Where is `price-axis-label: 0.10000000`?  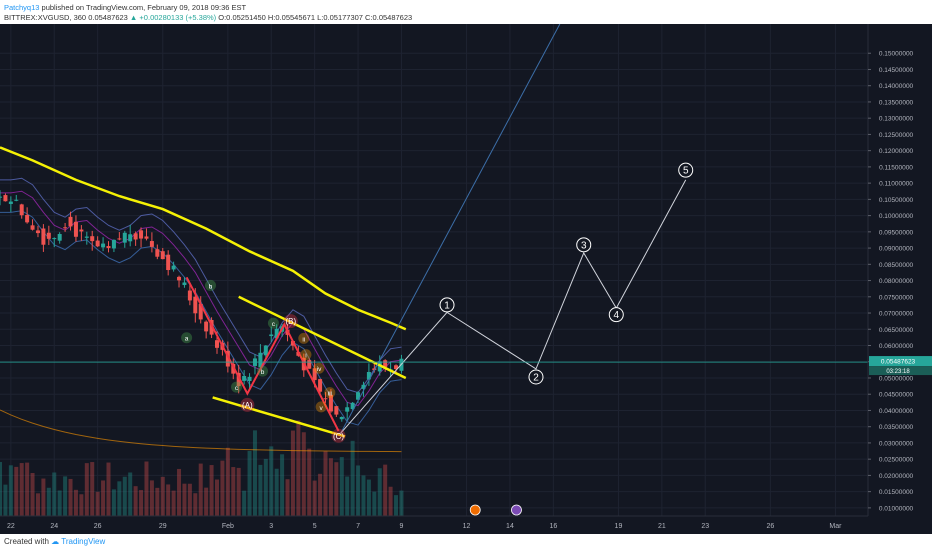 price-axis-label: 0.10000000 is located at coordinates (896, 216).